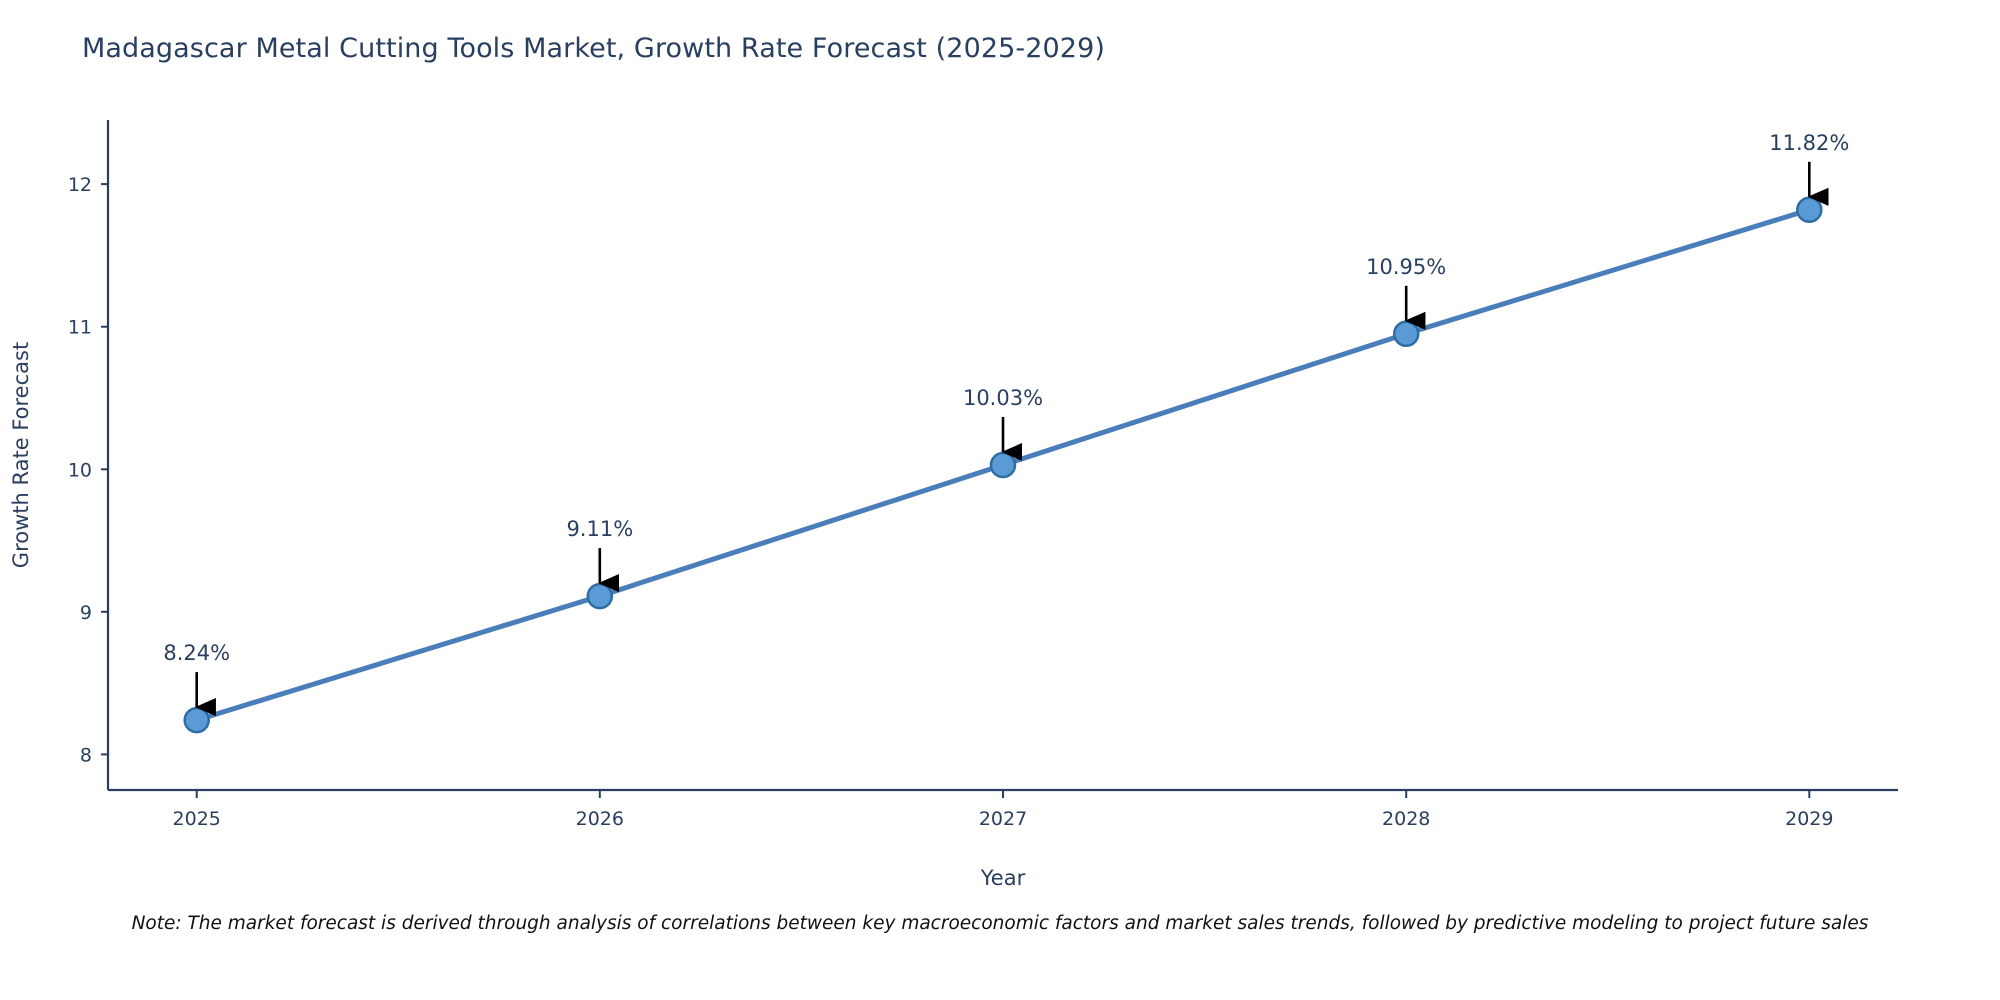  What do you see at coordinates (1003, 465) in the screenshot?
I see `data-point-2027` at bounding box center [1003, 465].